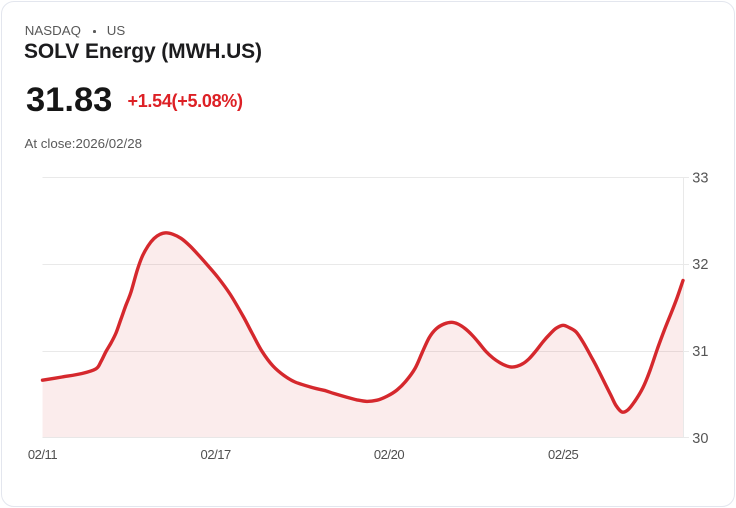 This screenshot has height=508, width=736. I want to click on svg-text: 30, so click(700, 439).